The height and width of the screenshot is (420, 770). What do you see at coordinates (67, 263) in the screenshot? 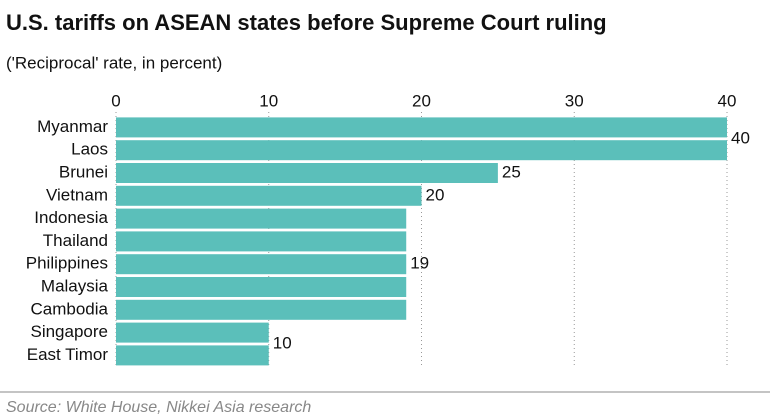
I see `y-tick-label: Philippines` at bounding box center [67, 263].